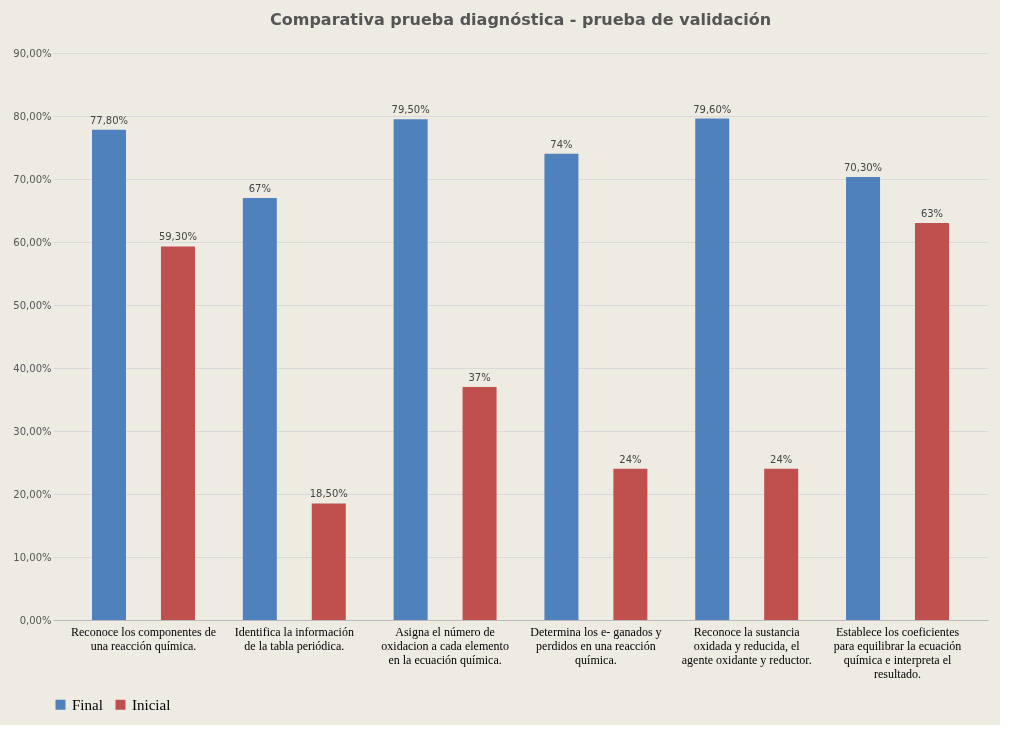 This screenshot has height=733, width=1015. I want to click on data-label: 70,30%, so click(863, 168).